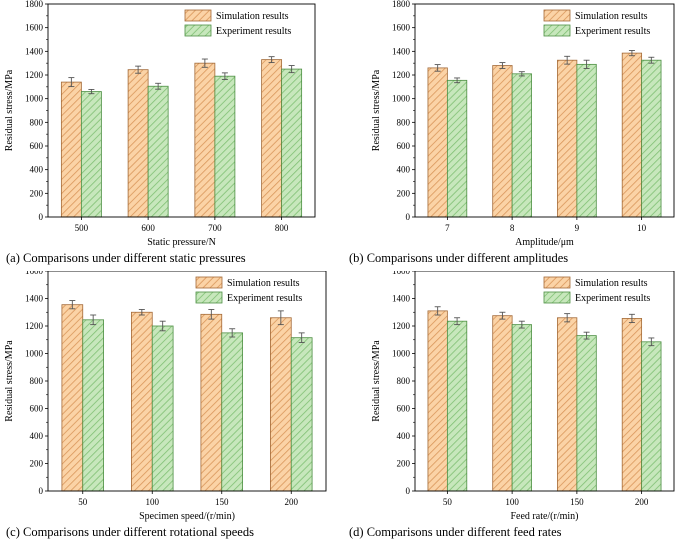  Describe the element at coordinates (577, 502) in the screenshot. I see `x-tick-label: 150` at that location.